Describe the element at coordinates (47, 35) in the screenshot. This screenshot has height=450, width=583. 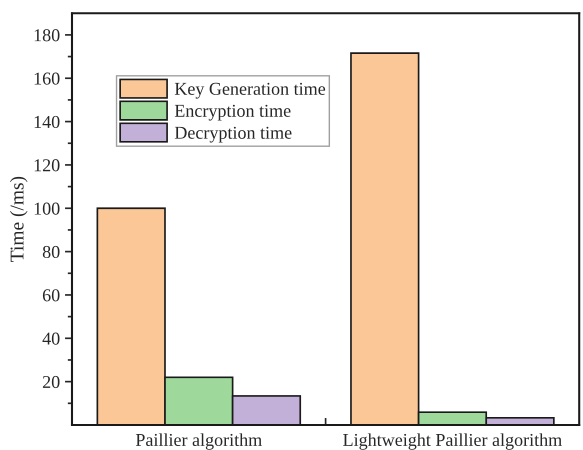
I see `y-tick-label: 180` at that location.